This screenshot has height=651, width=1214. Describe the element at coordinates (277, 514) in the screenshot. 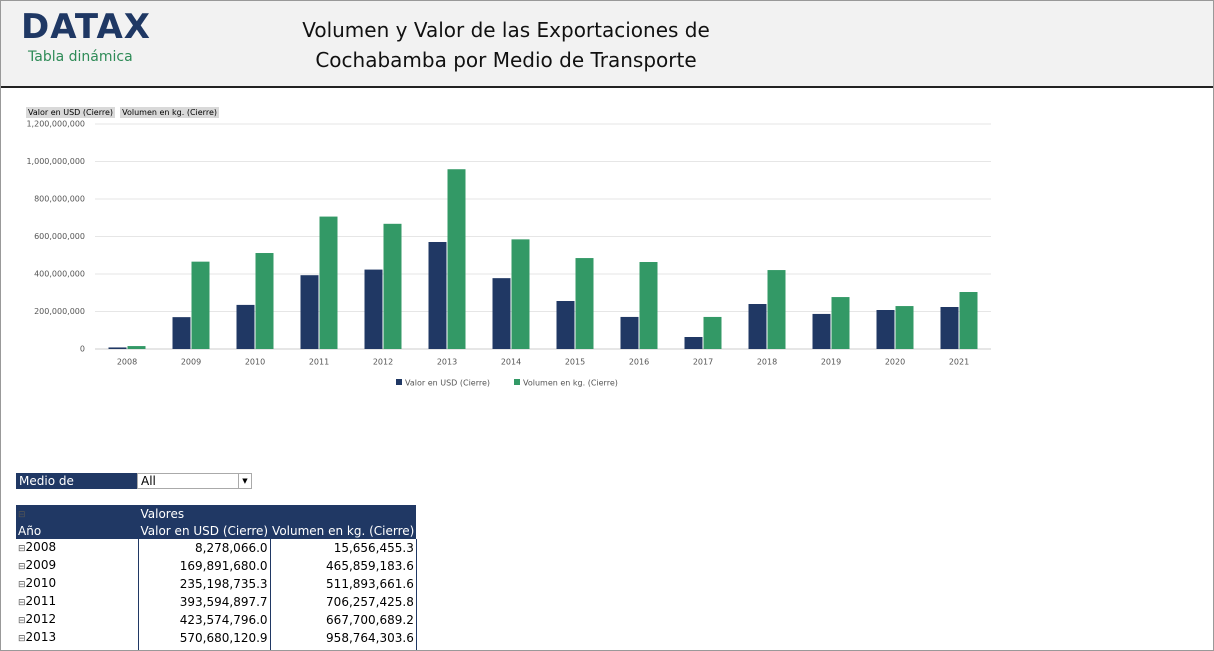

I see `values-header: Valores` at that location.